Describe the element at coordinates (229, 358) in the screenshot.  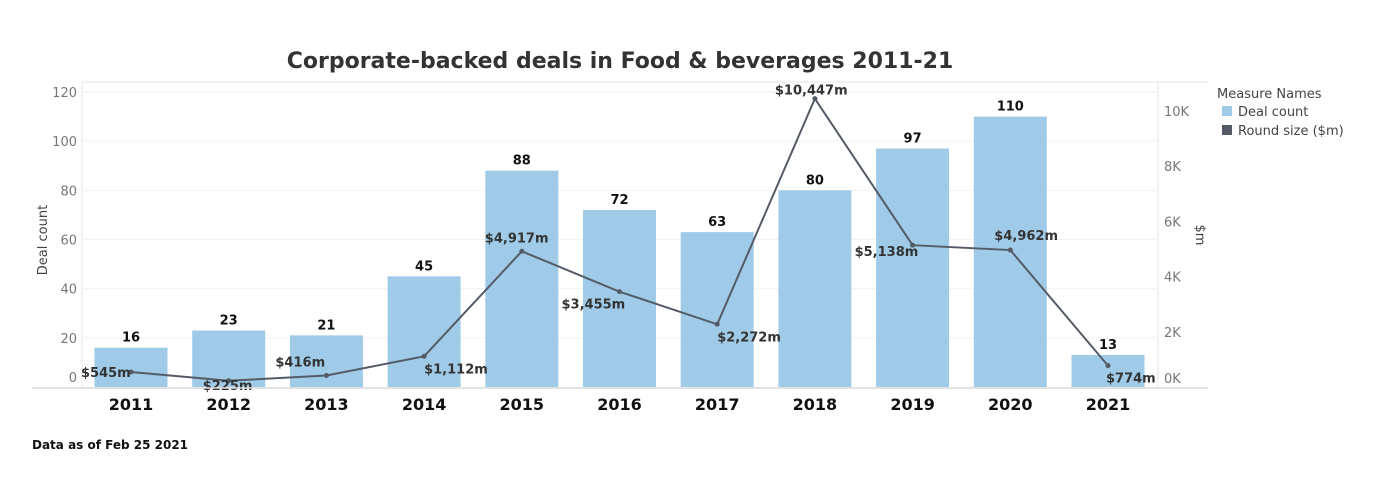
I see `bar-2012` at that location.